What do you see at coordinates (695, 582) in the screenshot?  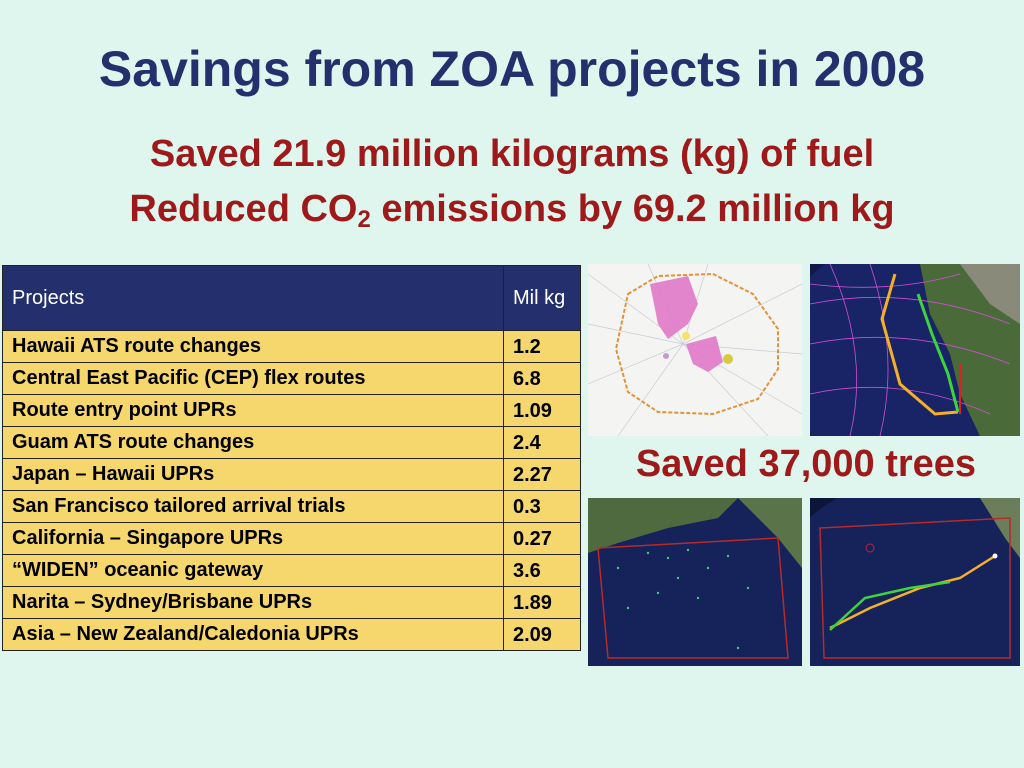 I see `pacific-globe-image` at bounding box center [695, 582].